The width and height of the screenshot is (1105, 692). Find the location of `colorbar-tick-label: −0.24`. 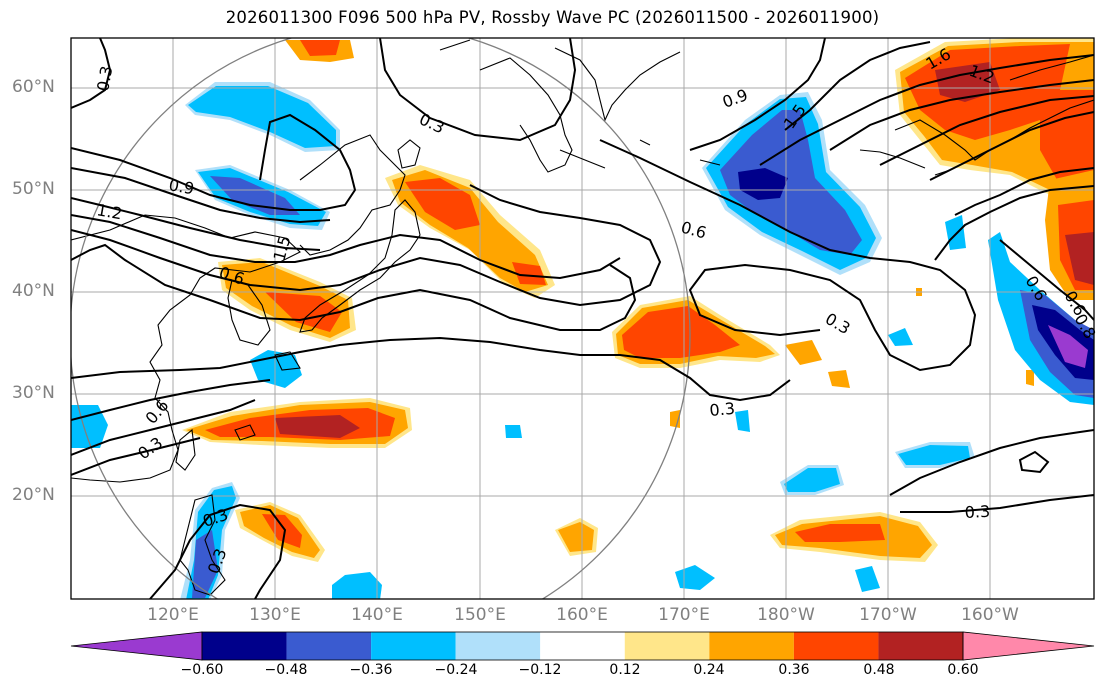

colorbar-tick-label: −0.24 is located at coordinates (456, 670).